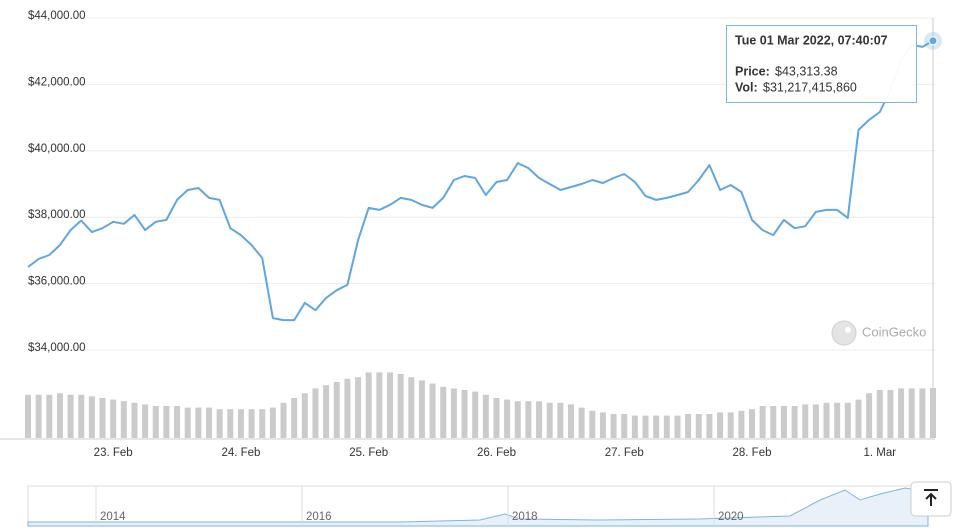 This screenshot has height=528, width=955. What do you see at coordinates (879, 453) in the screenshot?
I see `x-tick-label: 1. Mar` at bounding box center [879, 453].